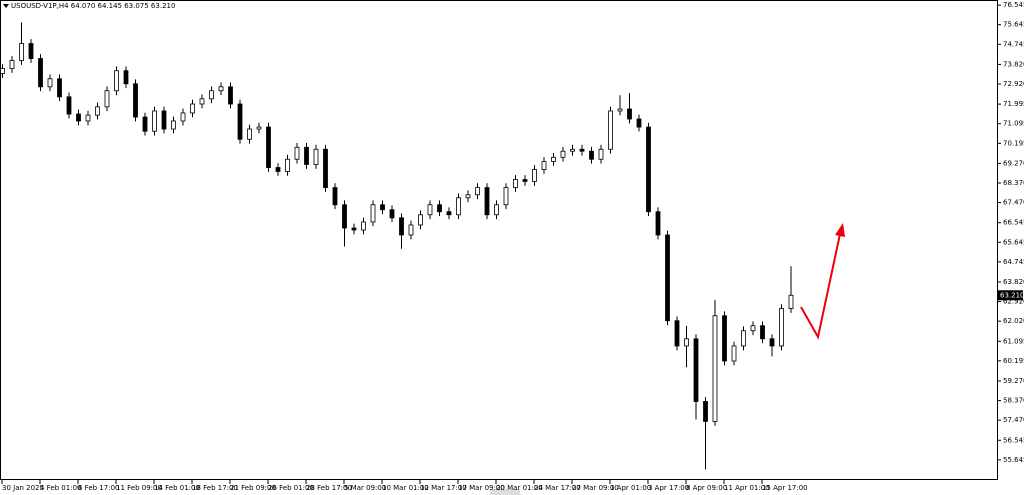  Describe the element at coordinates (1013, 262) in the screenshot. I see `y-tick-label: 64.745` at that location.